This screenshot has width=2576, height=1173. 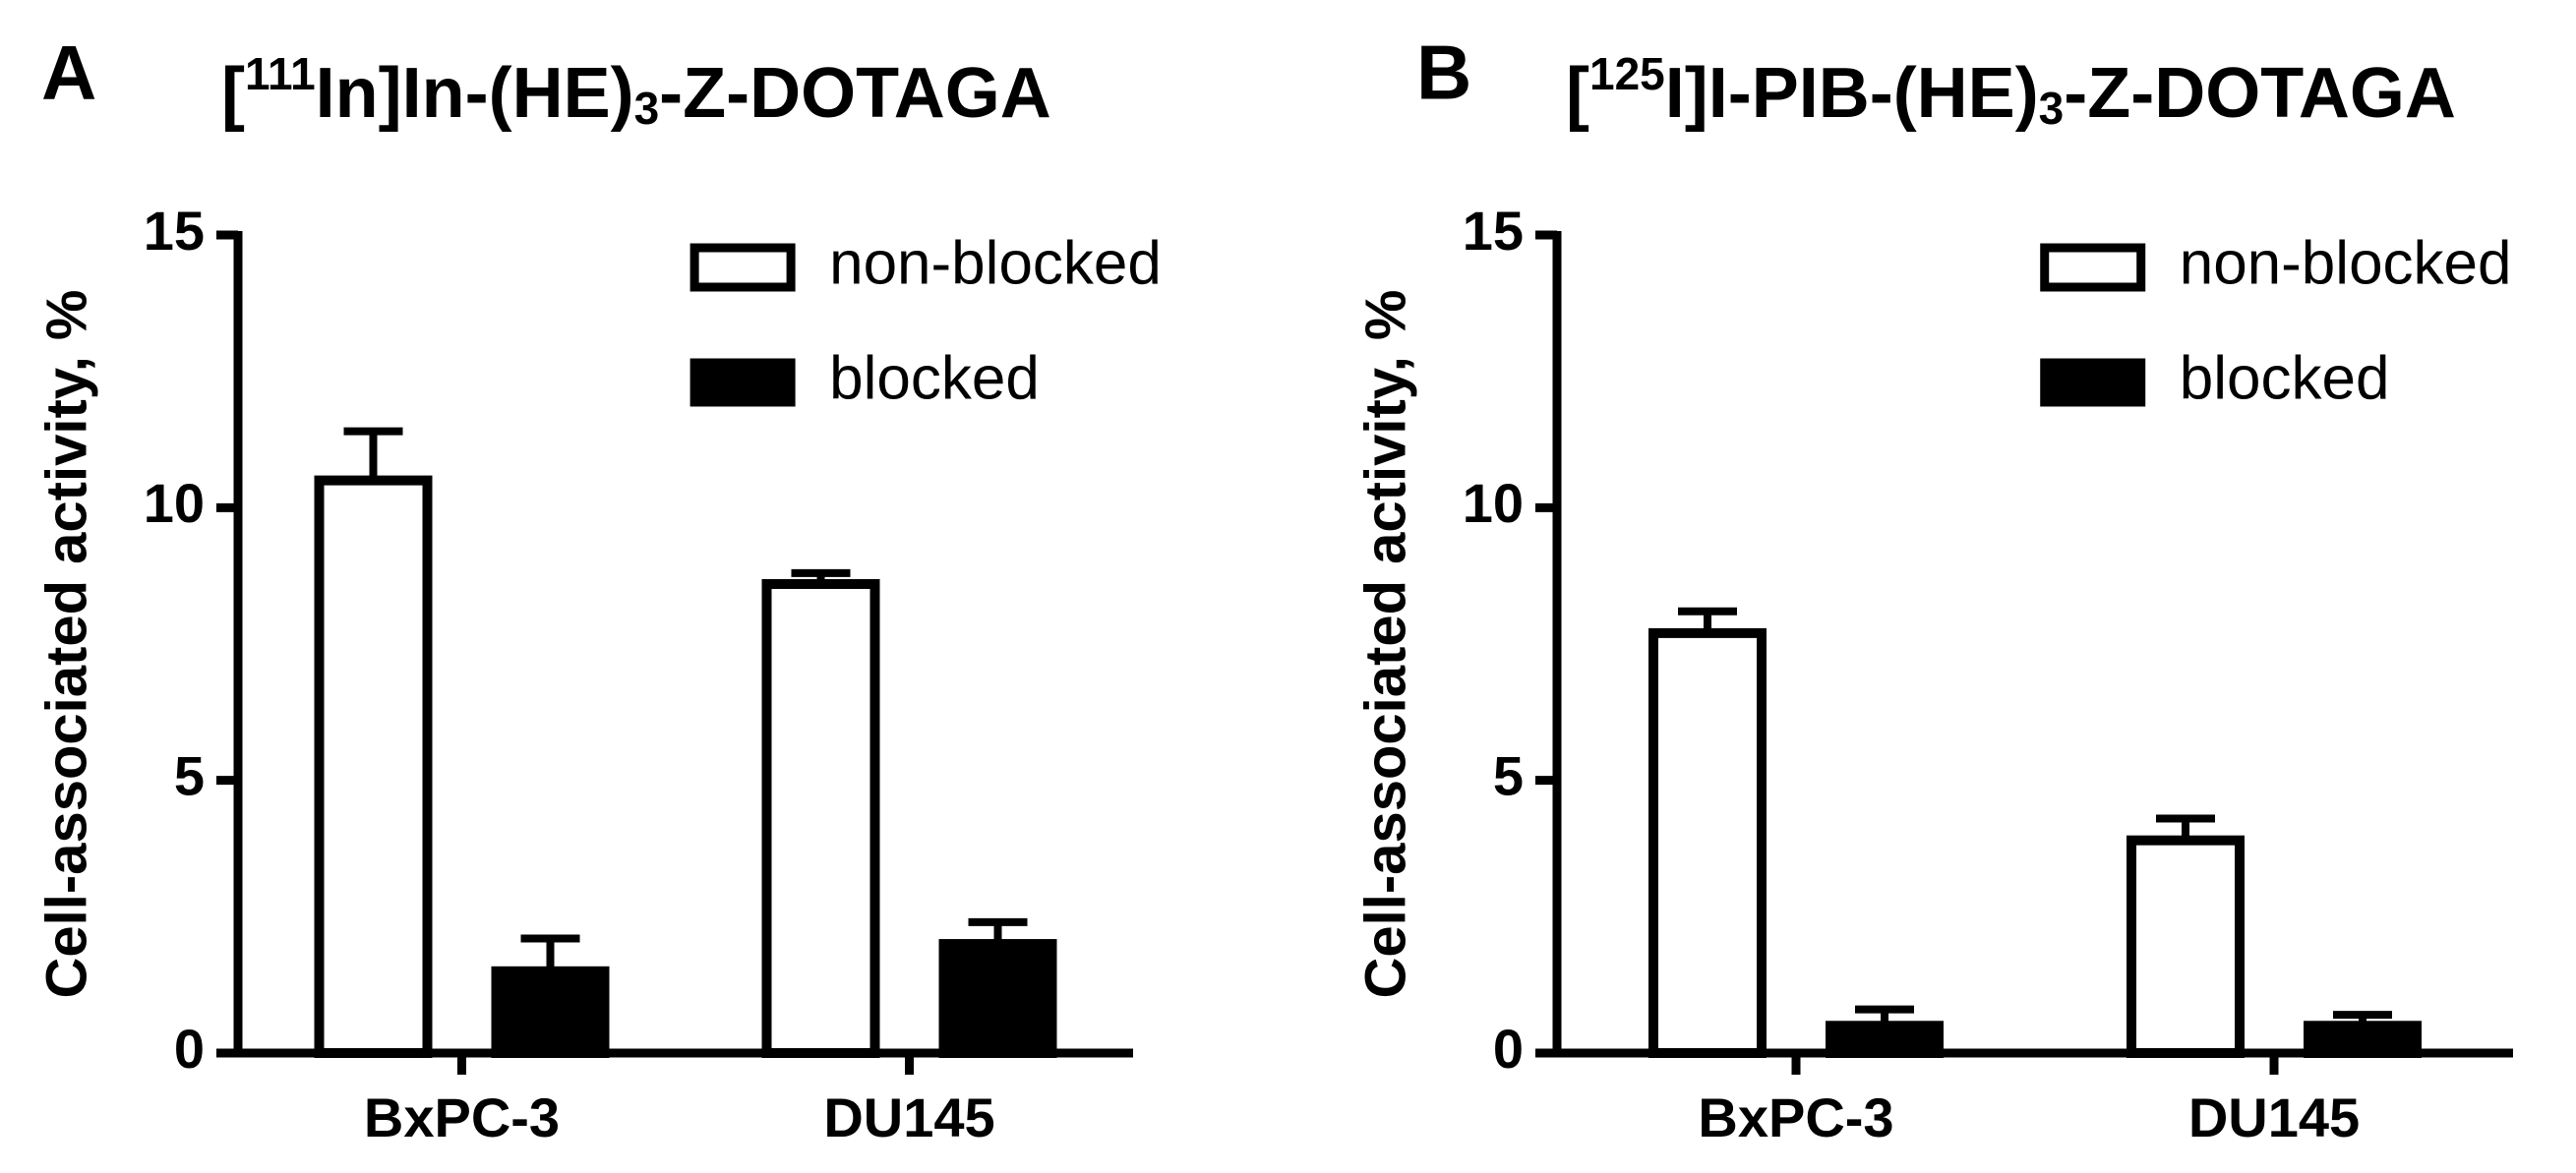 What do you see at coordinates (68, 72) in the screenshot?
I see `panel-label: A` at bounding box center [68, 72].